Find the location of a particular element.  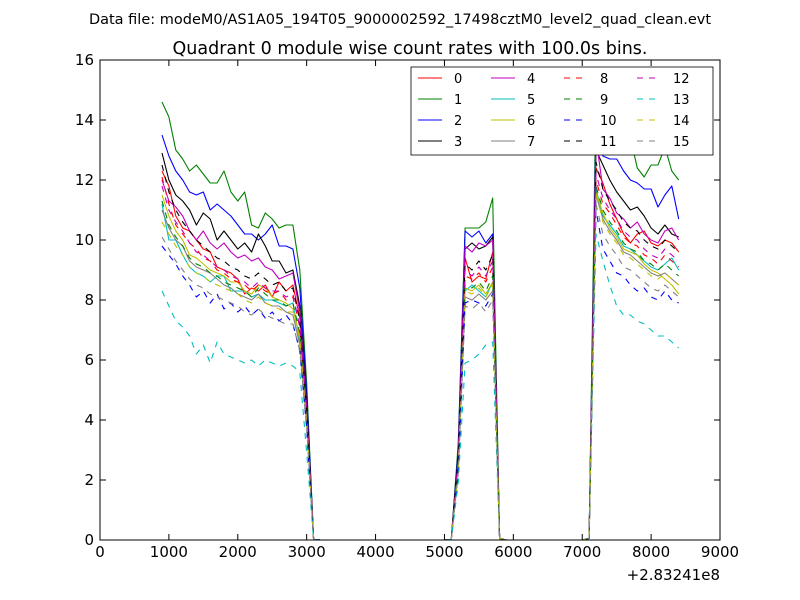

x-tick-label: 8000 is located at coordinates (651, 552).